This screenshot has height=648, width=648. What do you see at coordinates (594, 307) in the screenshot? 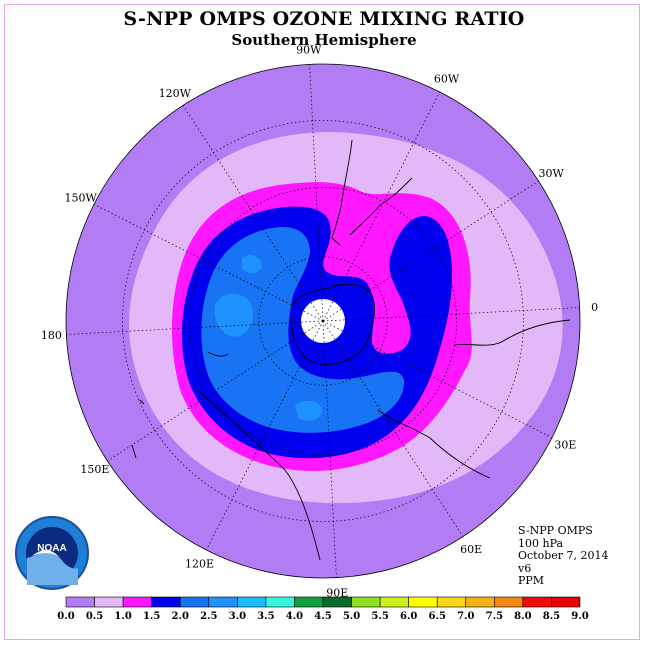
I see `longitude-label: 0` at bounding box center [594, 307].